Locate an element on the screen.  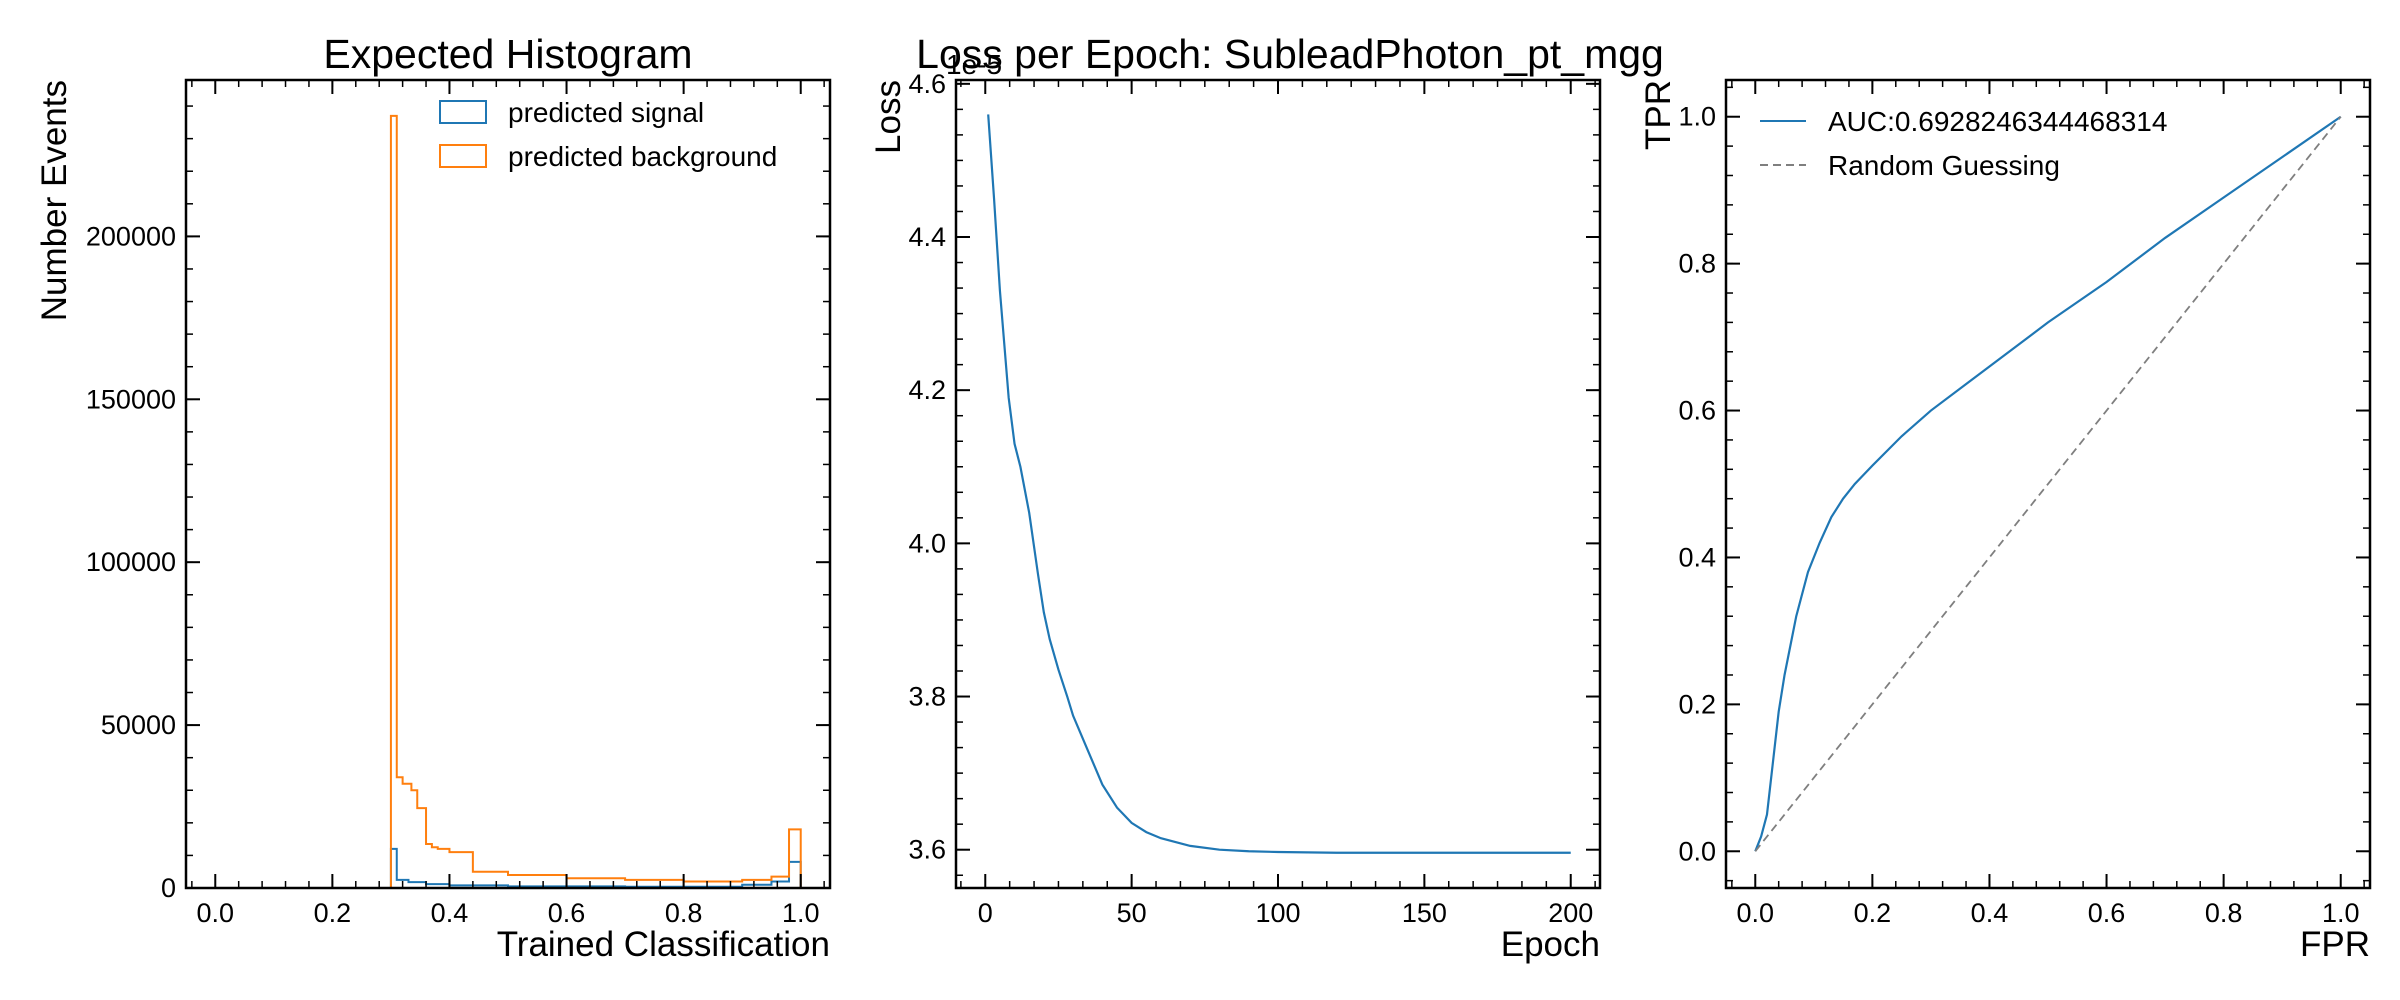
x-tick-label: 100 is located at coordinates (1277, 913).